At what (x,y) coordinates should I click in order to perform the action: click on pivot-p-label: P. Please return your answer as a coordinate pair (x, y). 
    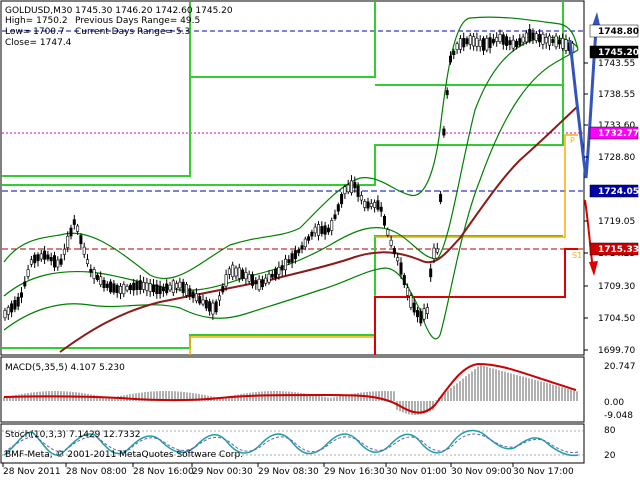
    Looking at the image, I should click on (572, 140).